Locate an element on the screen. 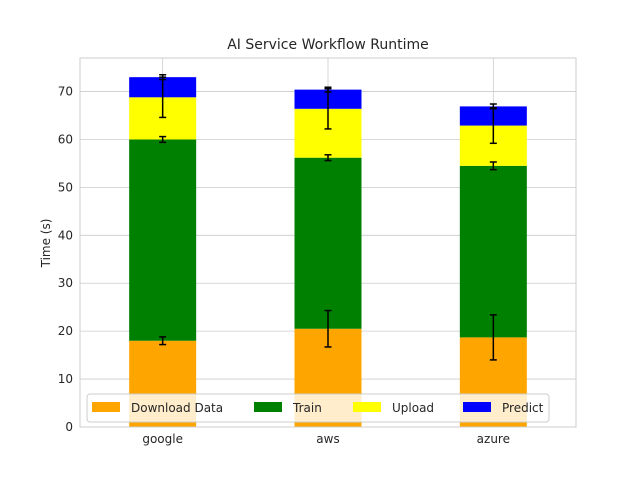 Image resolution: width=640 pixels, height=484 pixels. y-tick-label: 70 is located at coordinates (65, 92).